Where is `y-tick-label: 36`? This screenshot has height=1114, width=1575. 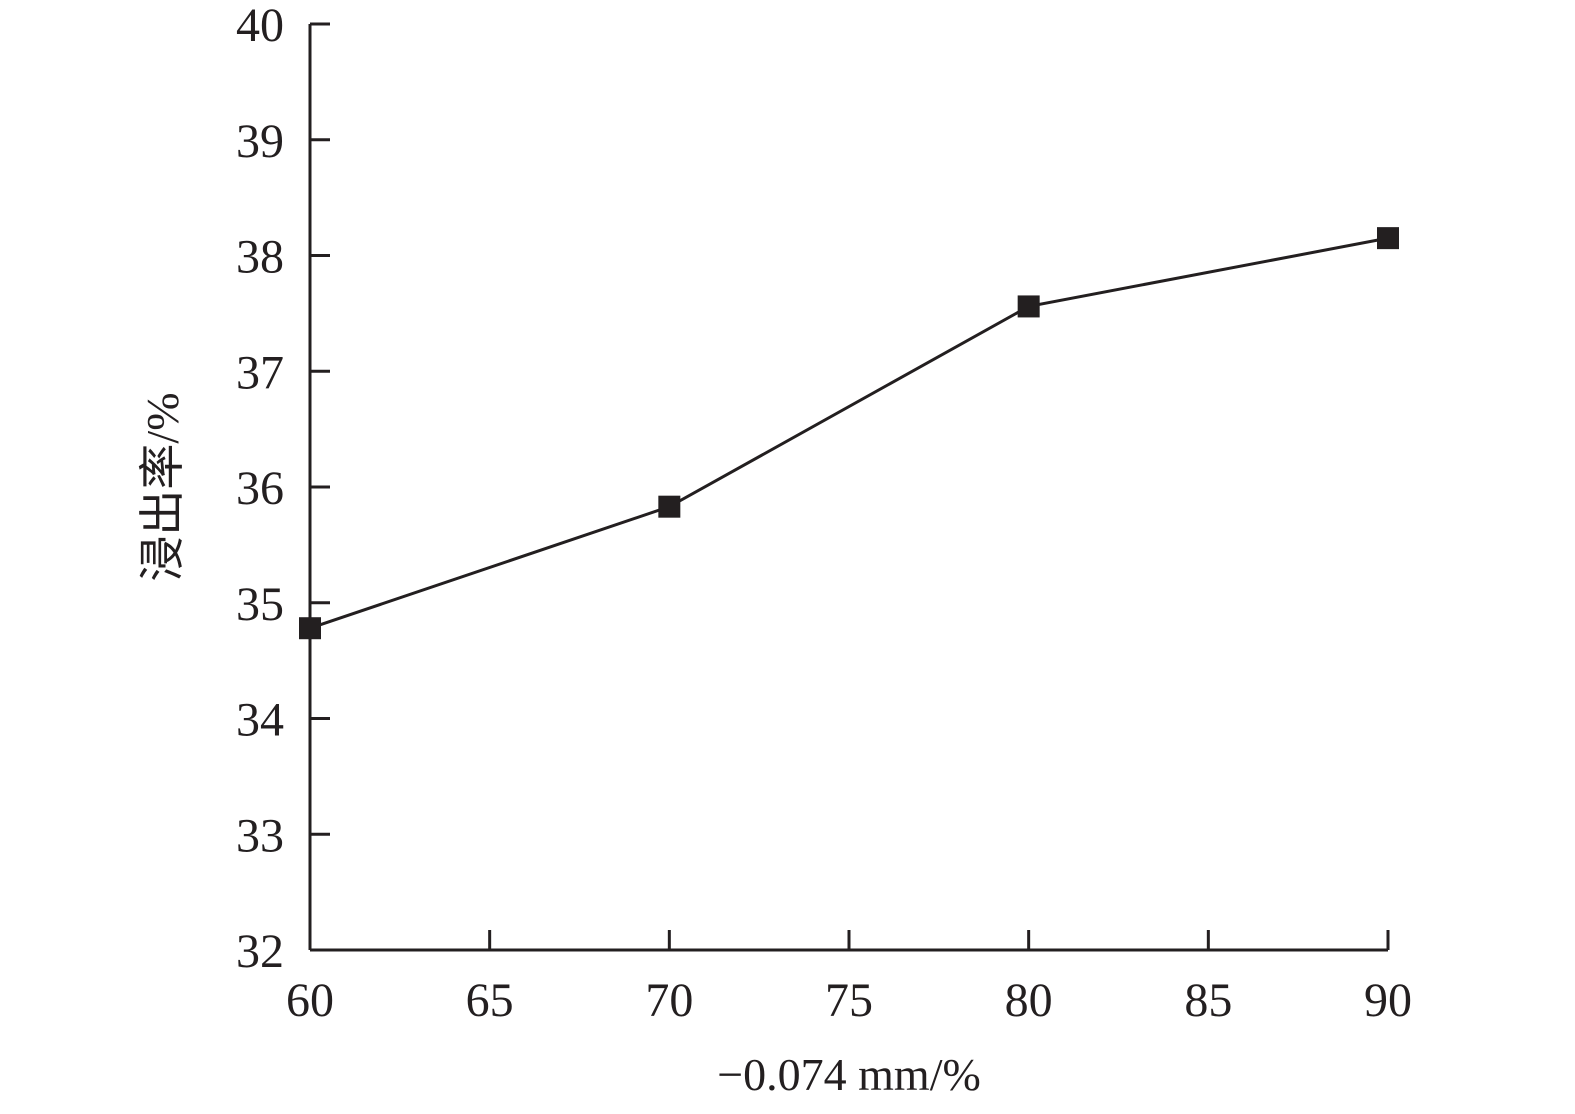
y-tick-label: 36 is located at coordinates (260, 488).